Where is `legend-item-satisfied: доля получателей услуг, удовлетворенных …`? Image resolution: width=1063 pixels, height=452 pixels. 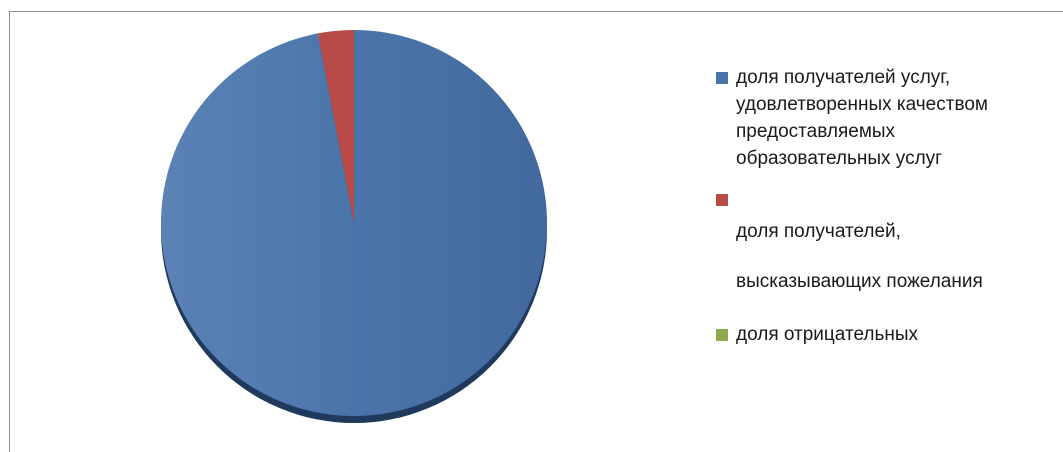
legend-item-satisfied: доля получателей услуг, удовлетворенных … is located at coordinates (889, 118).